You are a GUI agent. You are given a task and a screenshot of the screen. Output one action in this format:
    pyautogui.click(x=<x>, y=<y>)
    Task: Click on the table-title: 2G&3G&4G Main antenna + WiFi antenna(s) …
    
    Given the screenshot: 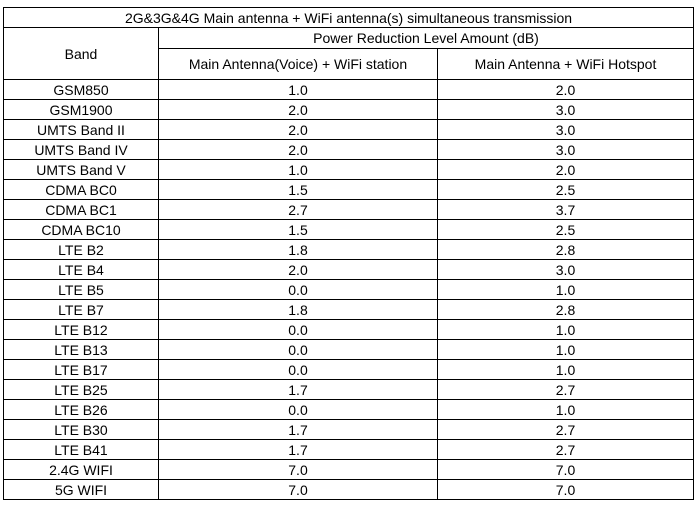 What is the action you would take?
    pyautogui.click(x=348, y=17)
    